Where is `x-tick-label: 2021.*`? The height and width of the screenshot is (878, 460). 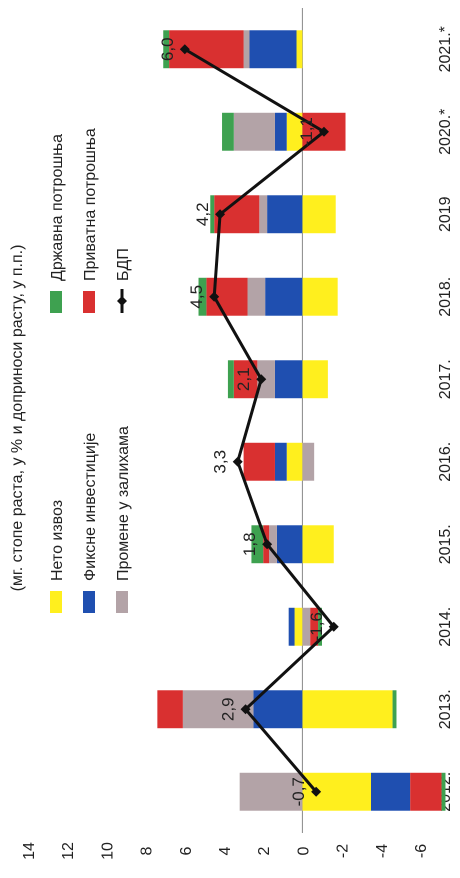 x-tick-label: 2021.* is located at coordinates (445, 49).